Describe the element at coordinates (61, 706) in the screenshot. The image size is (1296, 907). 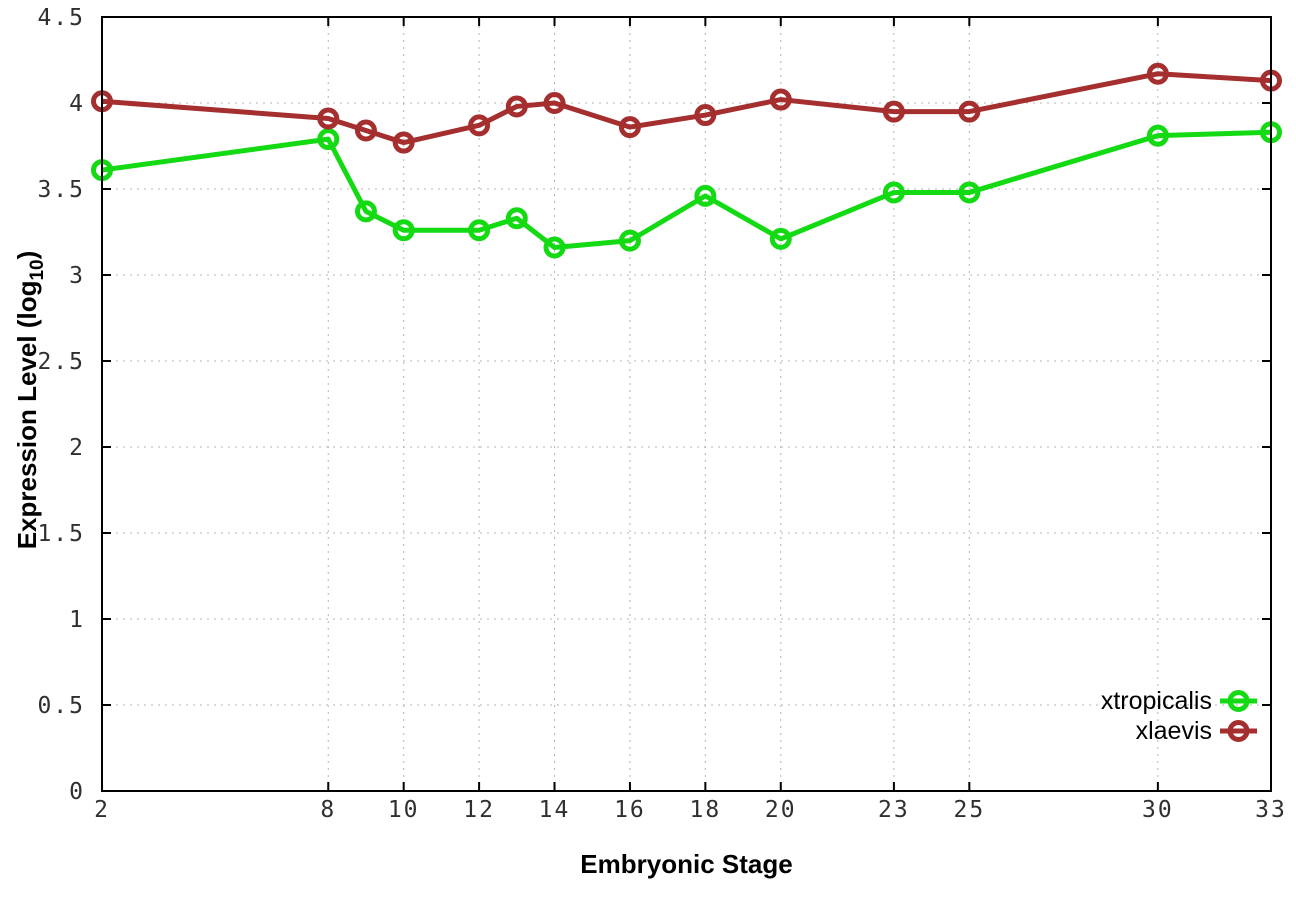
I see `y-tick-label: 0.5` at that location.